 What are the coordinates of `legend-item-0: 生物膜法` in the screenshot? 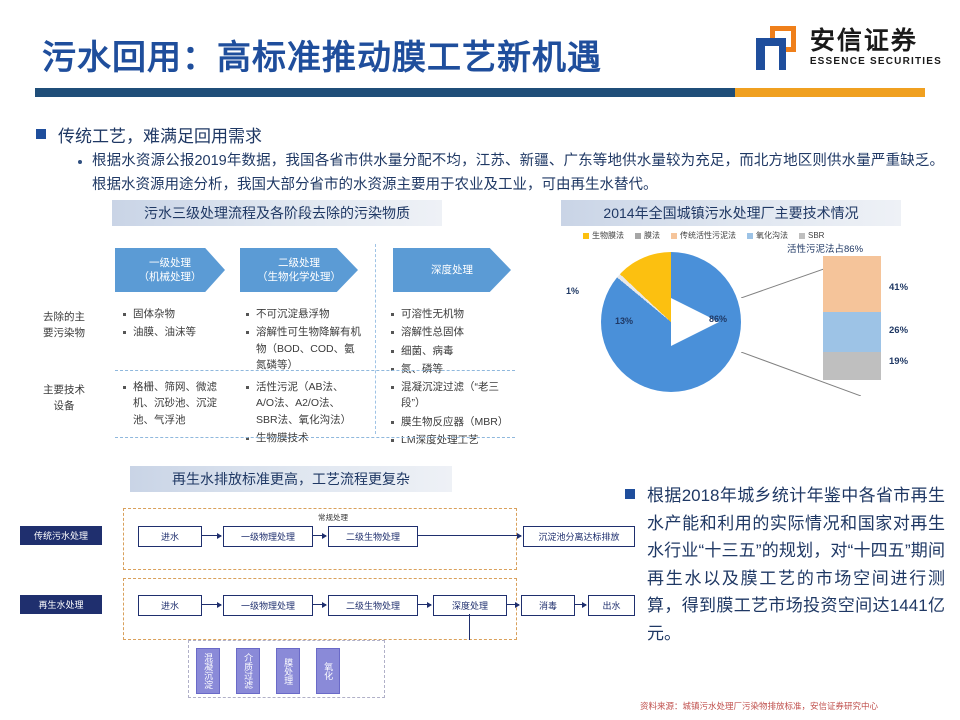 It's located at (603, 235).